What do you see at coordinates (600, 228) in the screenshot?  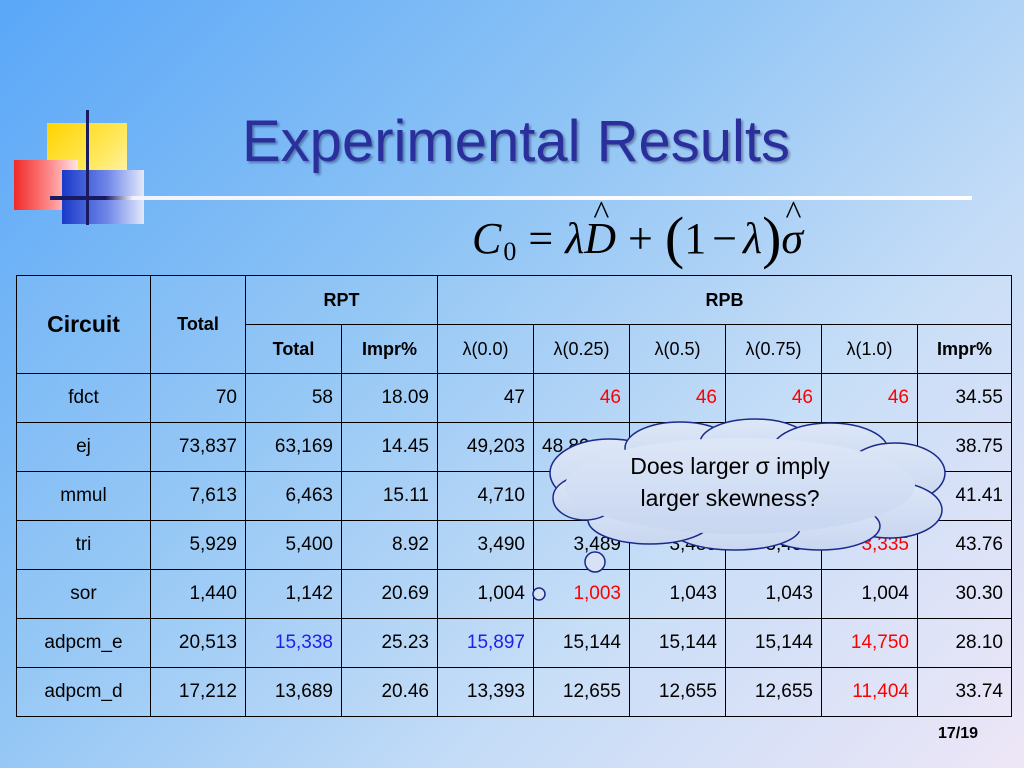 I see `formula-d-hat: D ^` at bounding box center [600, 228].